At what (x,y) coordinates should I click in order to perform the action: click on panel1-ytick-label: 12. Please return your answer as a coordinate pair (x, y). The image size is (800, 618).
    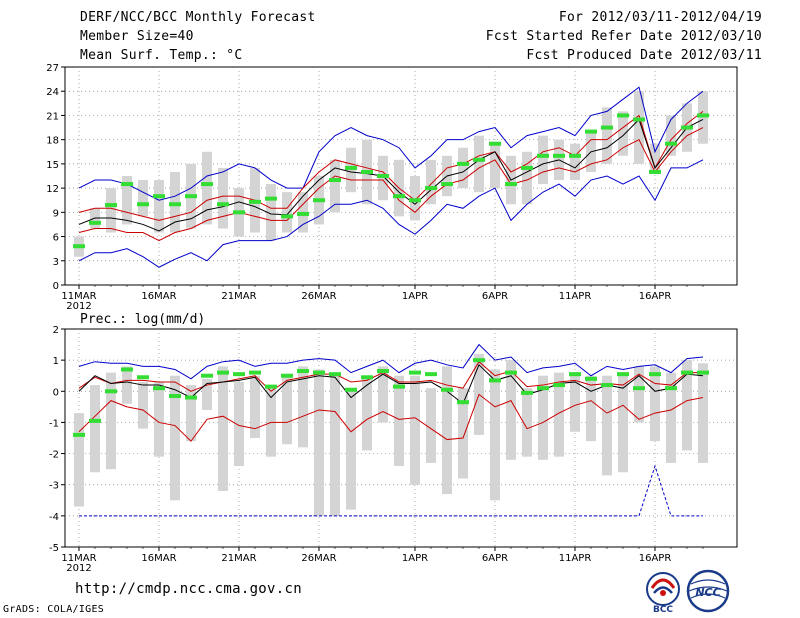
    Looking at the image, I should click on (52, 189).